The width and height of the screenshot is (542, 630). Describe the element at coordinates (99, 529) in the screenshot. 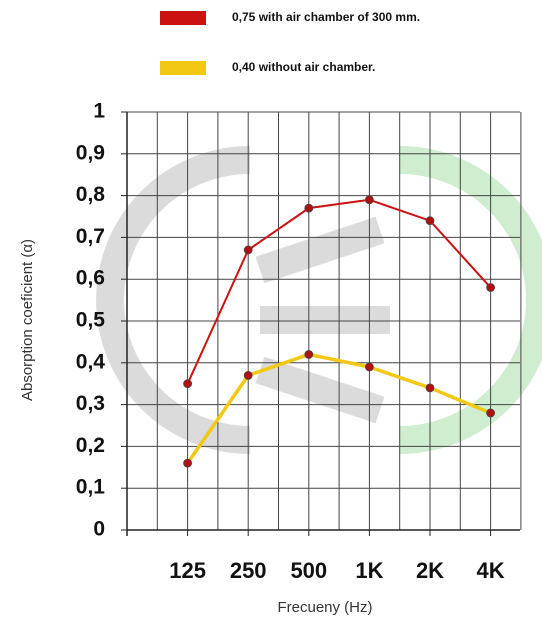

I see `y-tick-label: 0` at that location.